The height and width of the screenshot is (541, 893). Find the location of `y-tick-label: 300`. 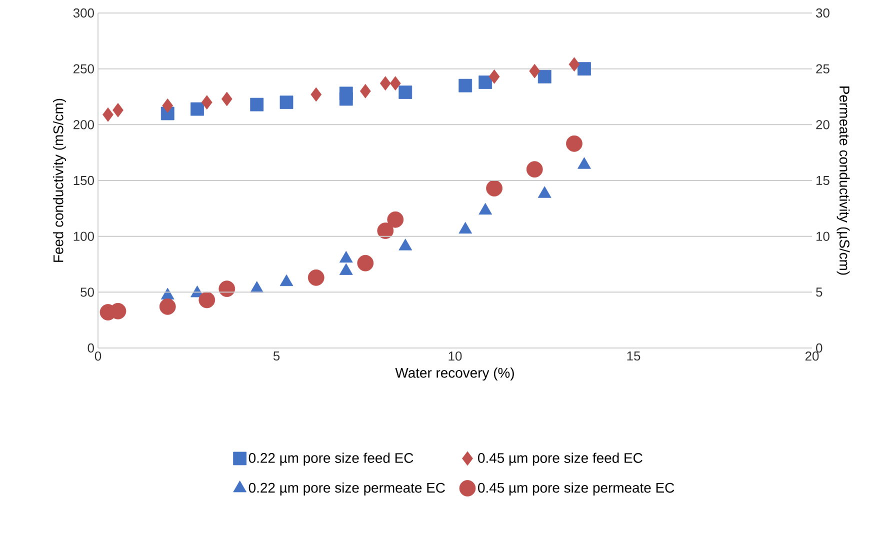

y-tick-label: 300 is located at coordinates (83, 13).